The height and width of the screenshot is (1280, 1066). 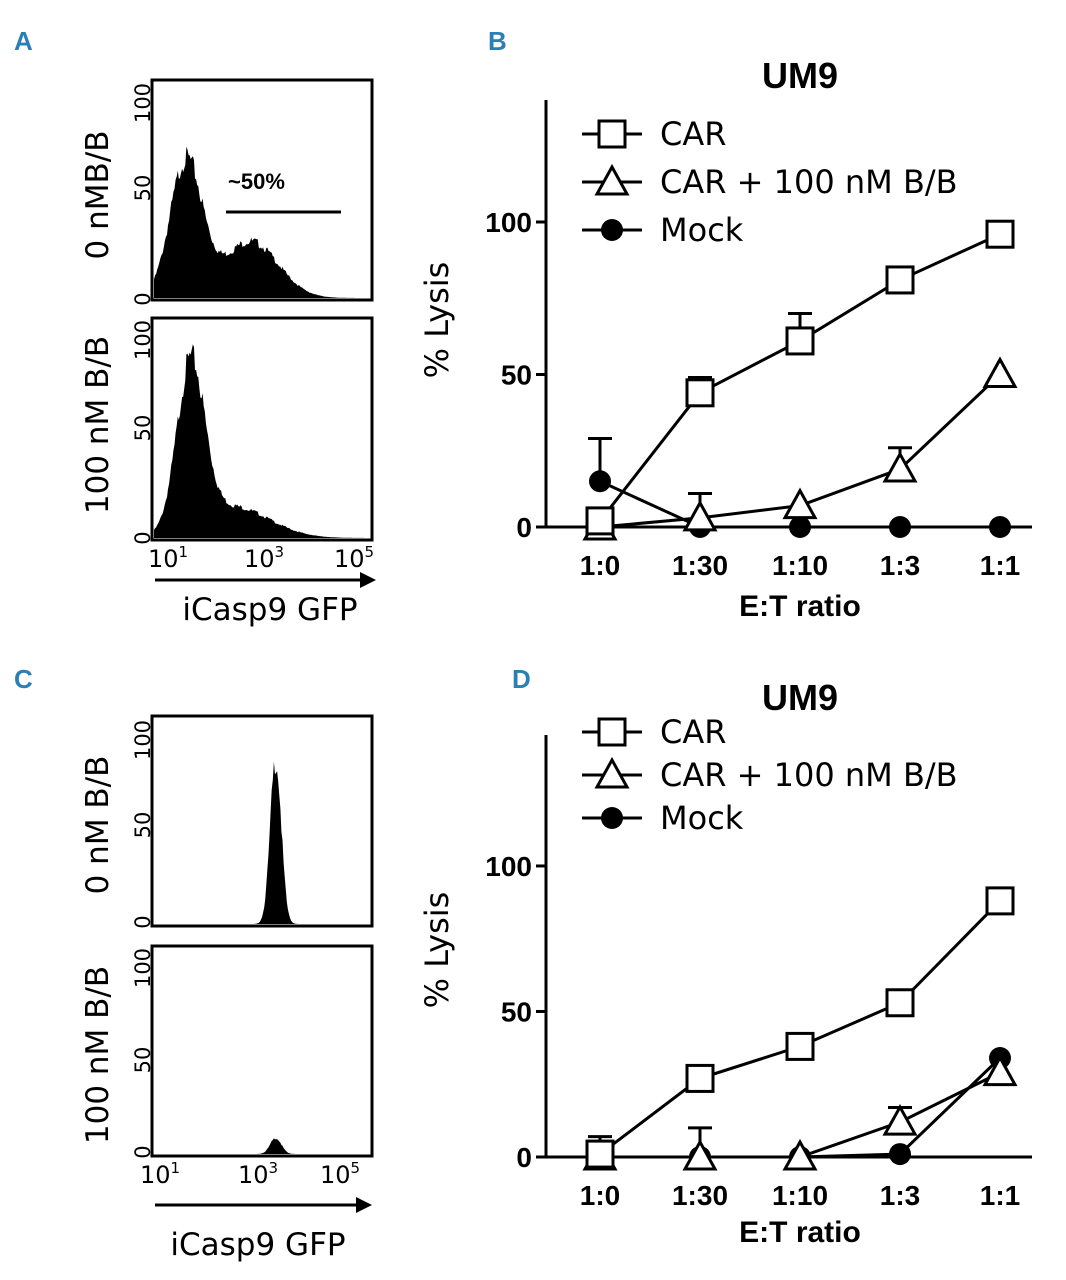 I want to click on histogram-a-top, so click(x=262, y=222).